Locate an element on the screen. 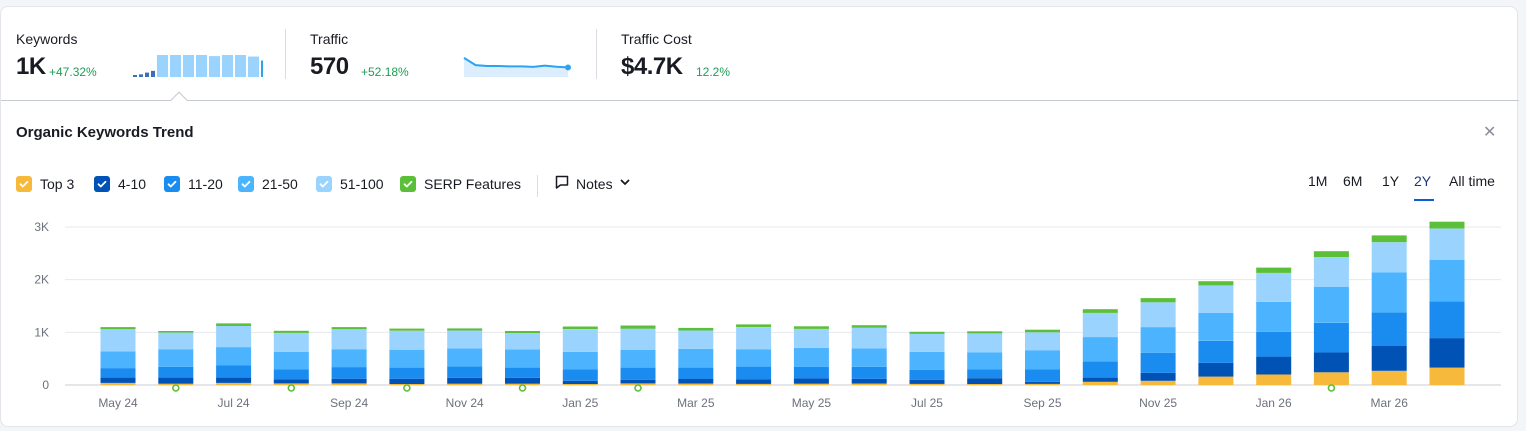 The height and width of the screenshot is (431, 1526). comment-icon is located at coordinates (562, 184).